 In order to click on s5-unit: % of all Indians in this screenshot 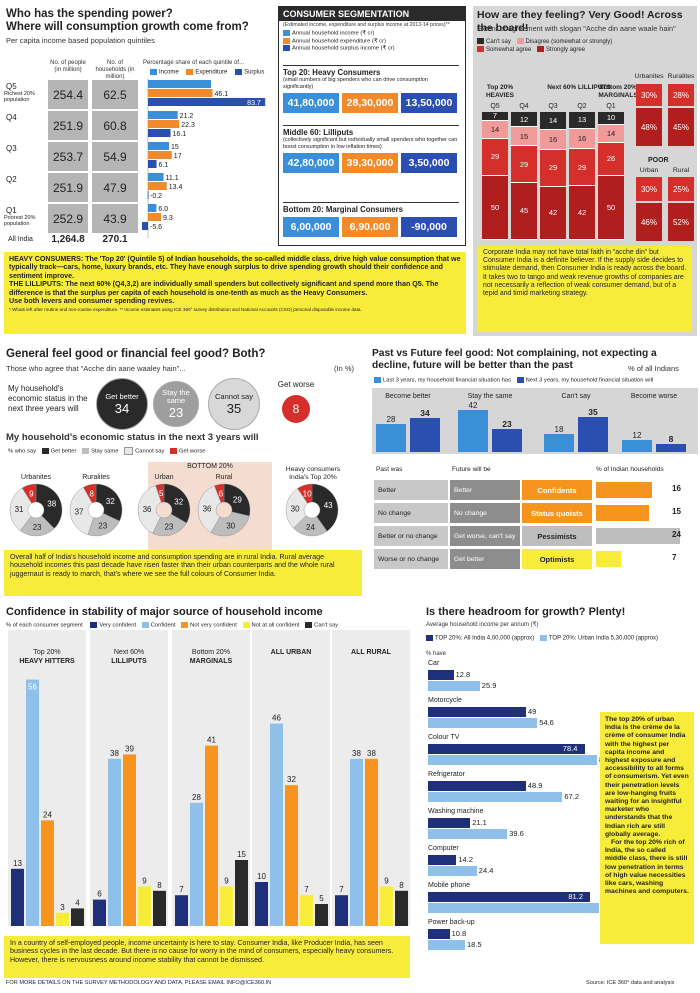, I will do `click(653, 368)`.